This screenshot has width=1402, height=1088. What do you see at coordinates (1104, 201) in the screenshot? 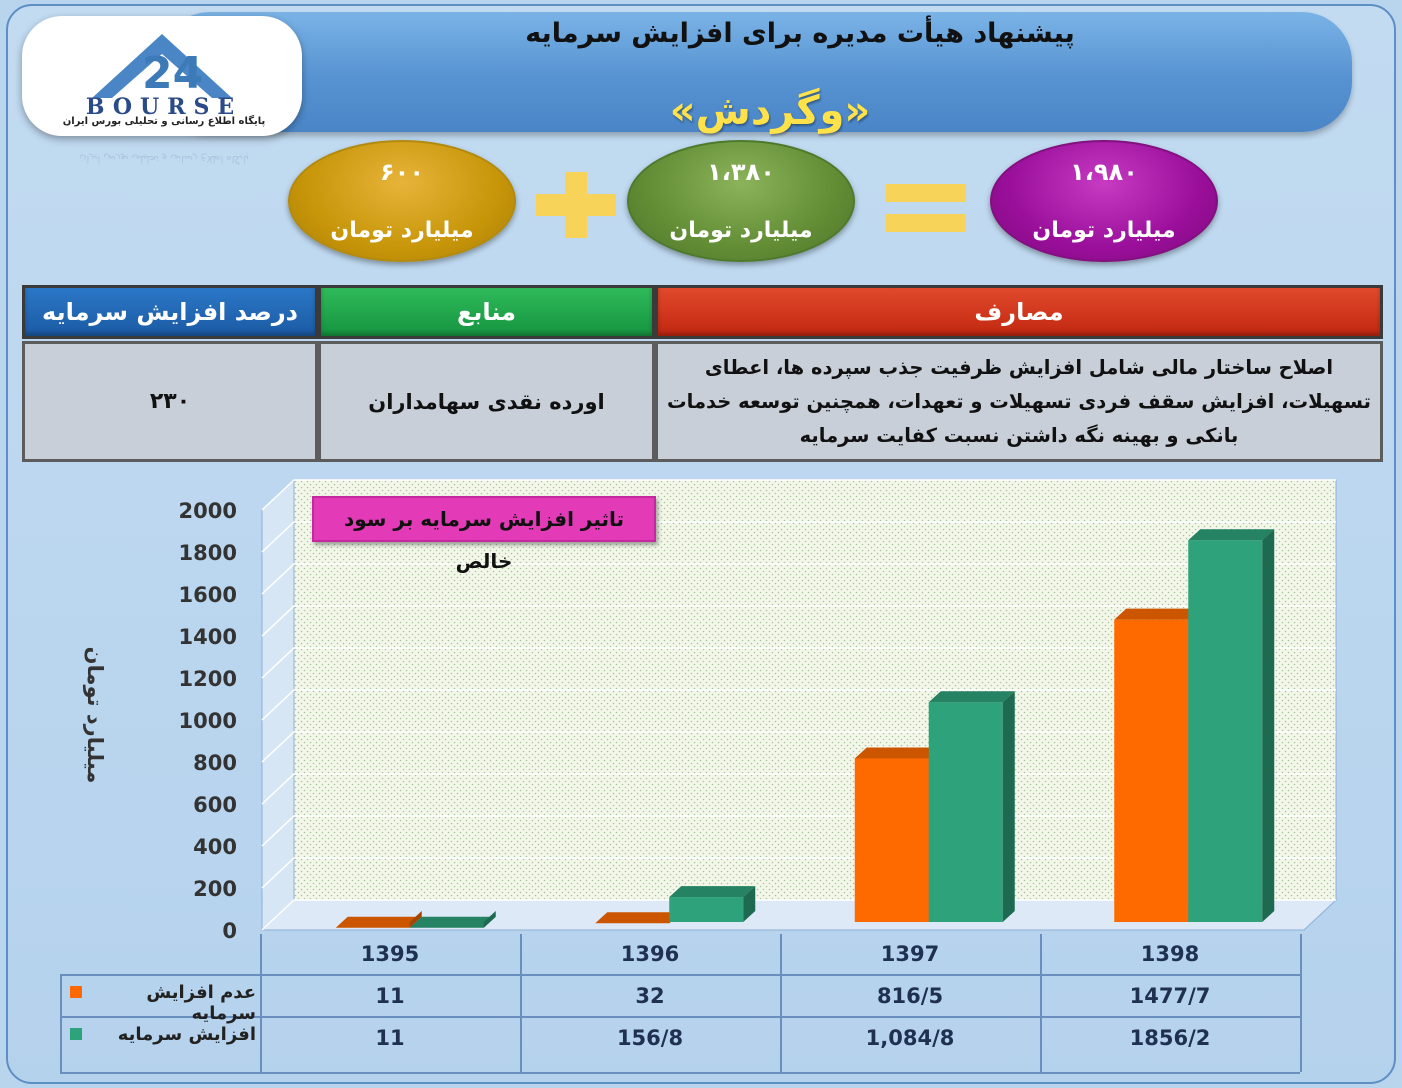
I see `amount-ellipse-1980: ۱،۹۸۰ میلیارد تومان` at bounding box center [1104, 201].